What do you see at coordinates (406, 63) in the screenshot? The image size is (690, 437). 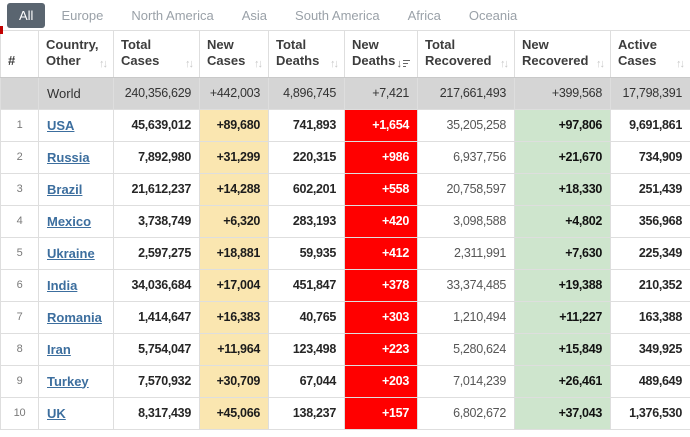 I see `sort-bars` at bounding box center [406, 63].